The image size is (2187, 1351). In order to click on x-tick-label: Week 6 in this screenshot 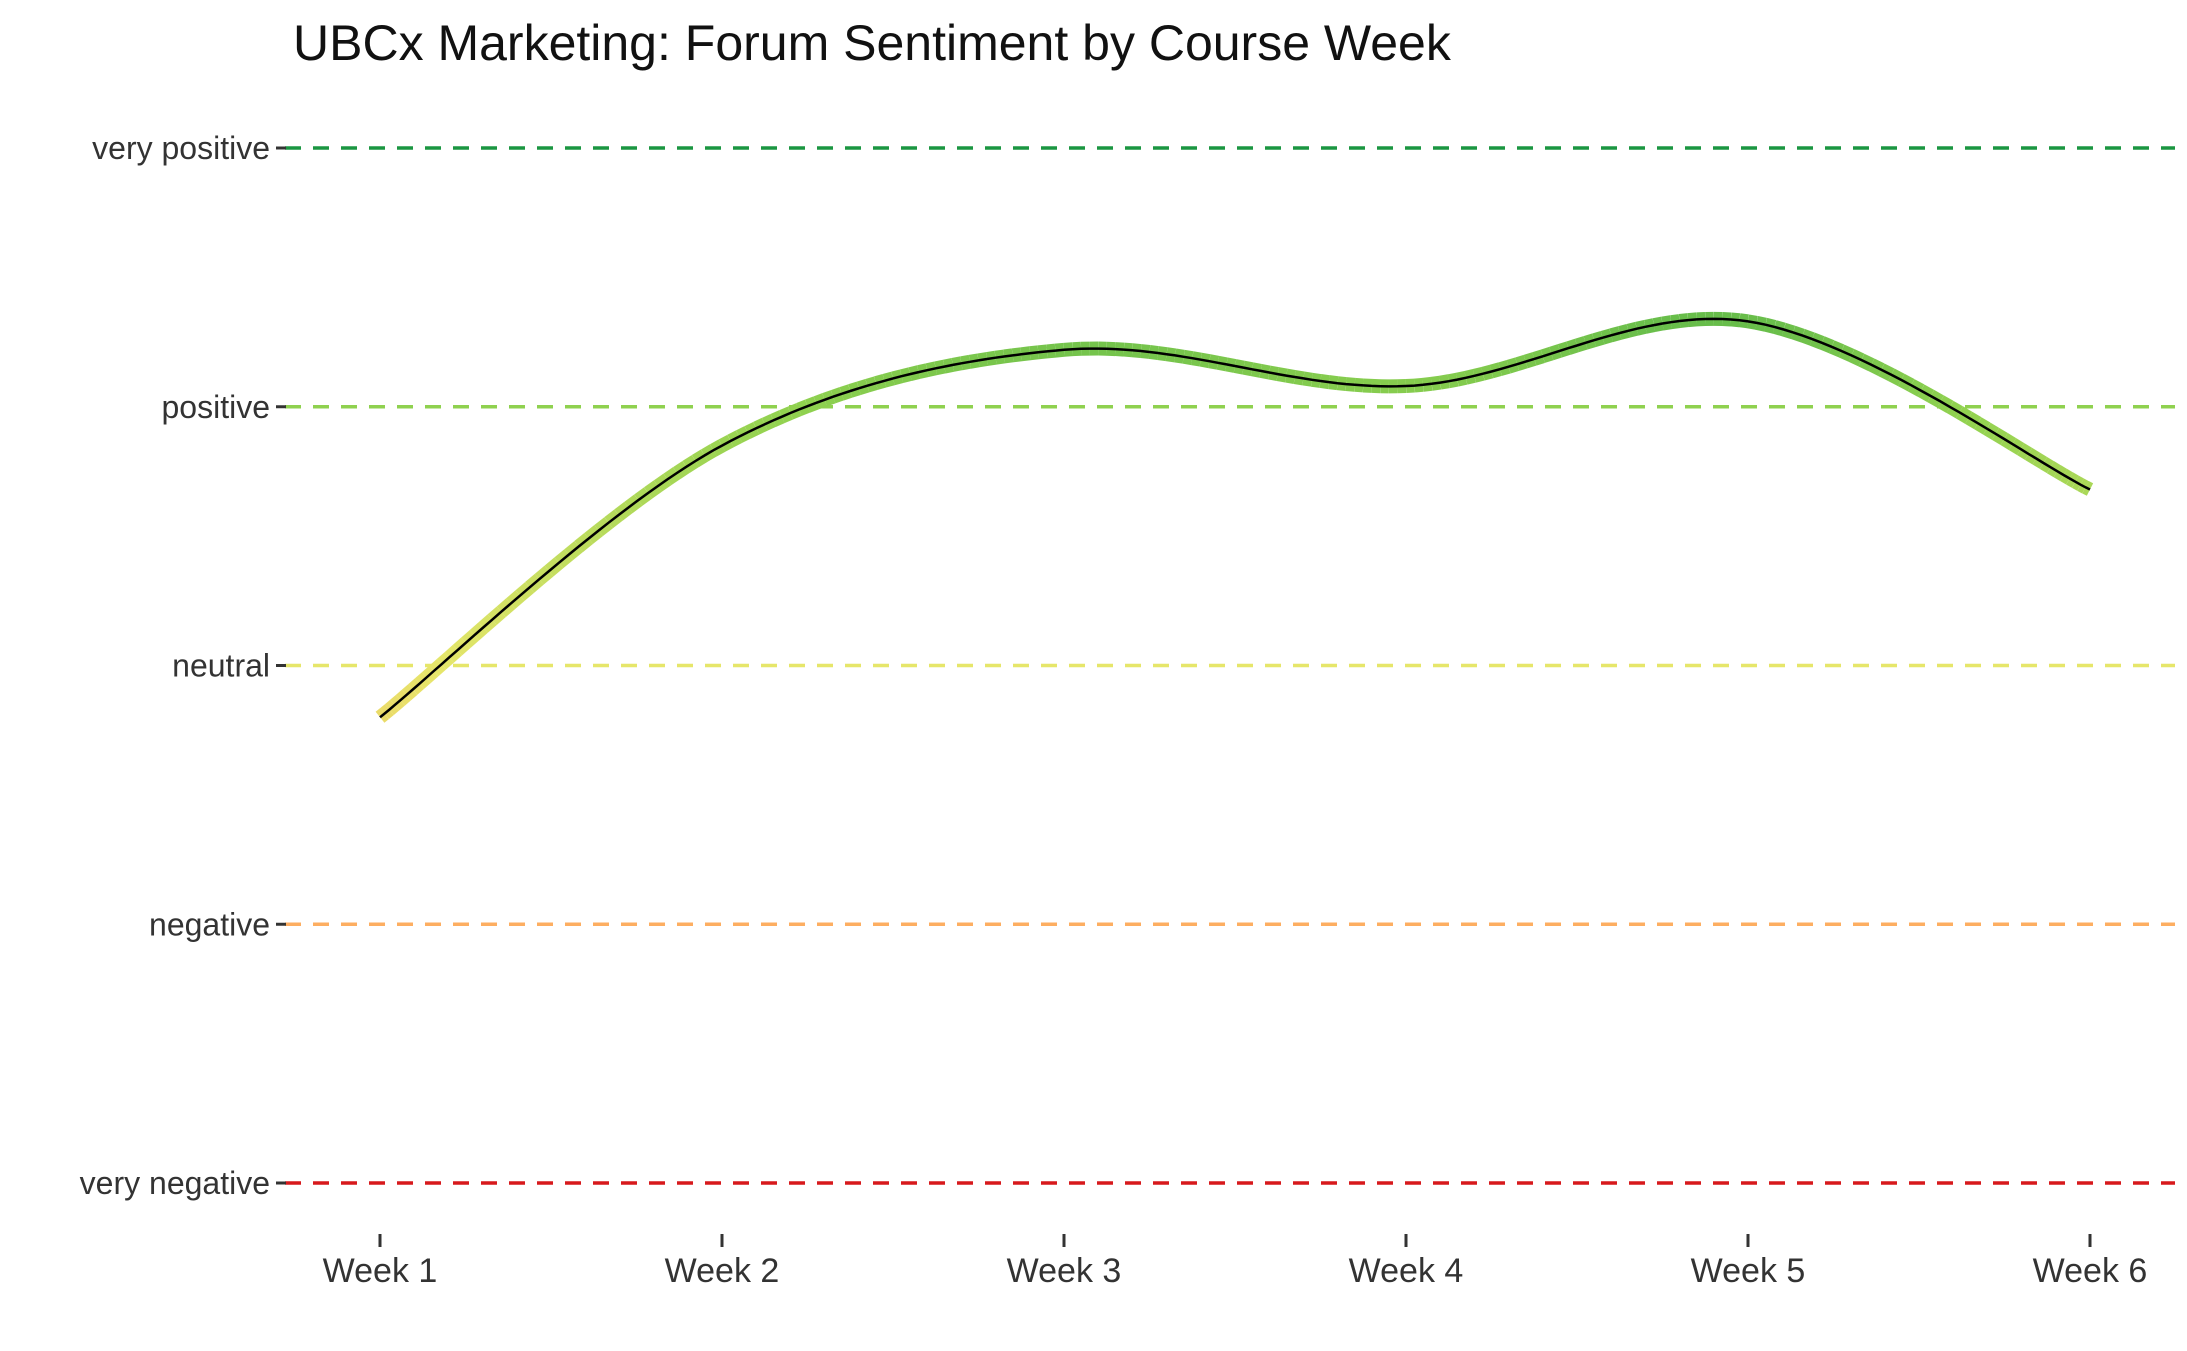, I will do `click(2090, 1271)`.